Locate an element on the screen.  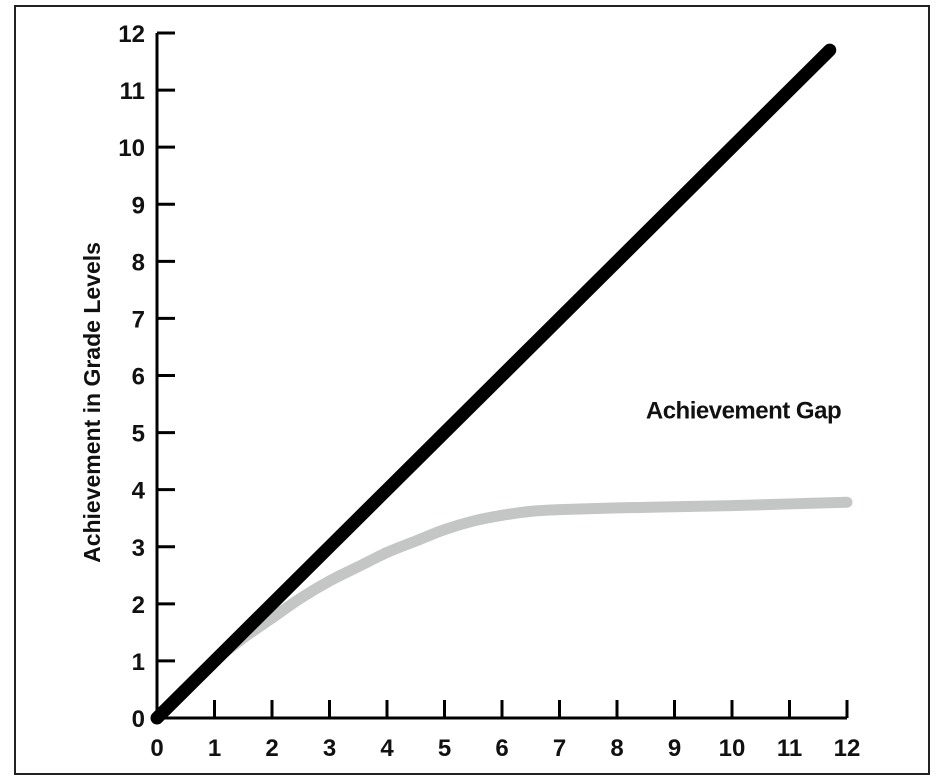
y-tick-label: 9 is located at coordinates (138, 205).